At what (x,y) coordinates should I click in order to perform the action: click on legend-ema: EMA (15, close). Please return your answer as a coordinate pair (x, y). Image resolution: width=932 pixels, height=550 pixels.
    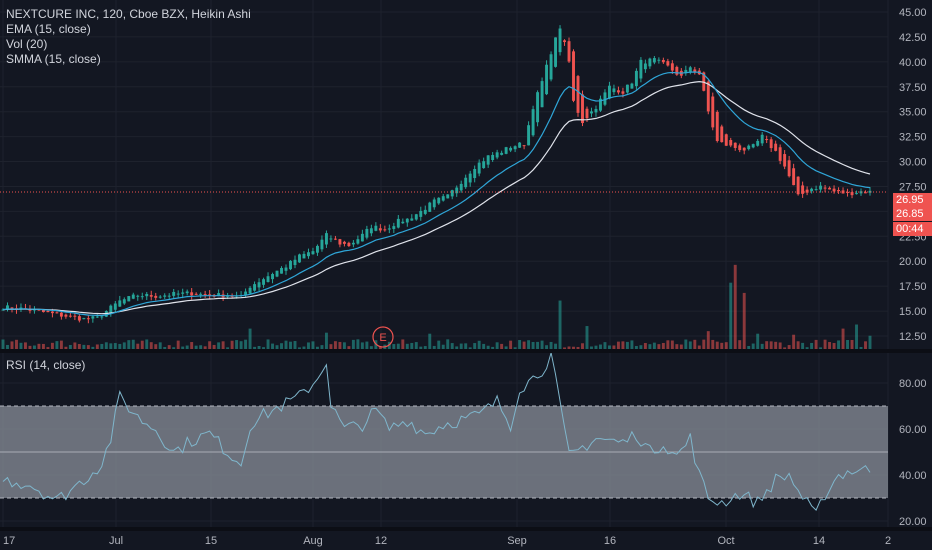
    Looking at the image, I should click on (48, 29).